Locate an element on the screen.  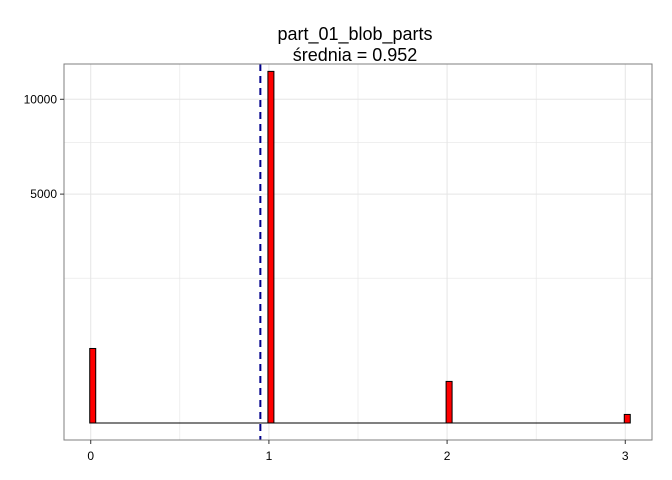
x-tick-label: 3 is located at coordinates (625, 456).